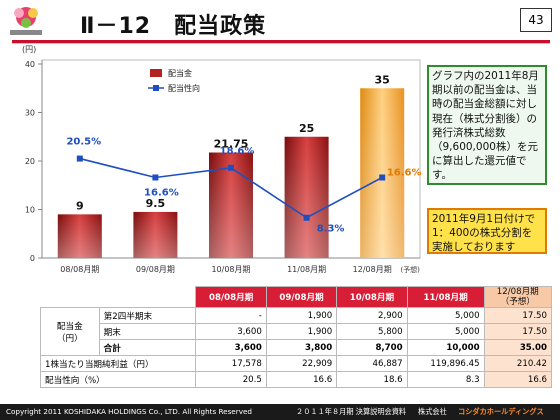  What do you see at coordinates (351, 411) in the screenshot?
I see `meeting-text: ２０１１年８月期 決算説明会資料` at bounding box center [351, 411].